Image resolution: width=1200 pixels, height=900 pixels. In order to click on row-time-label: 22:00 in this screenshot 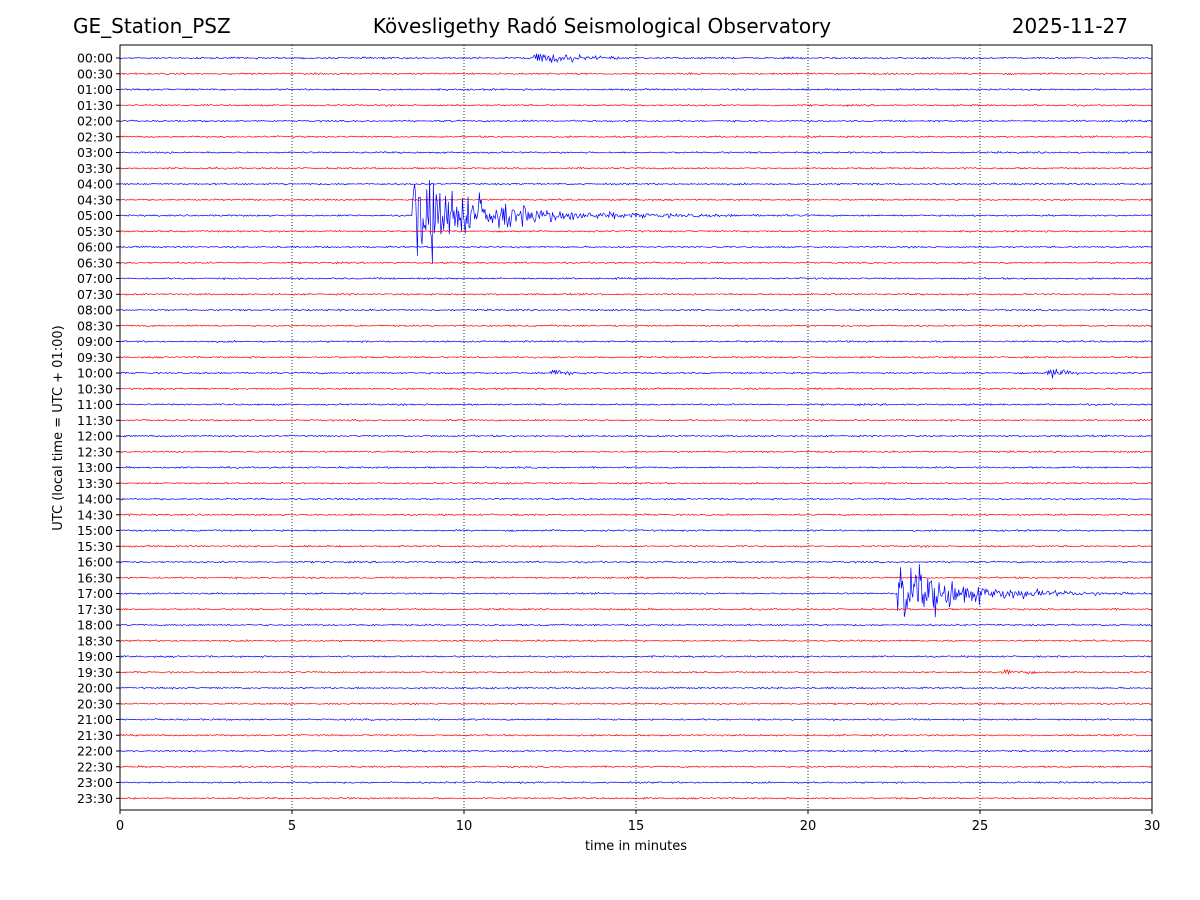, I will do `click(95, 751)`.